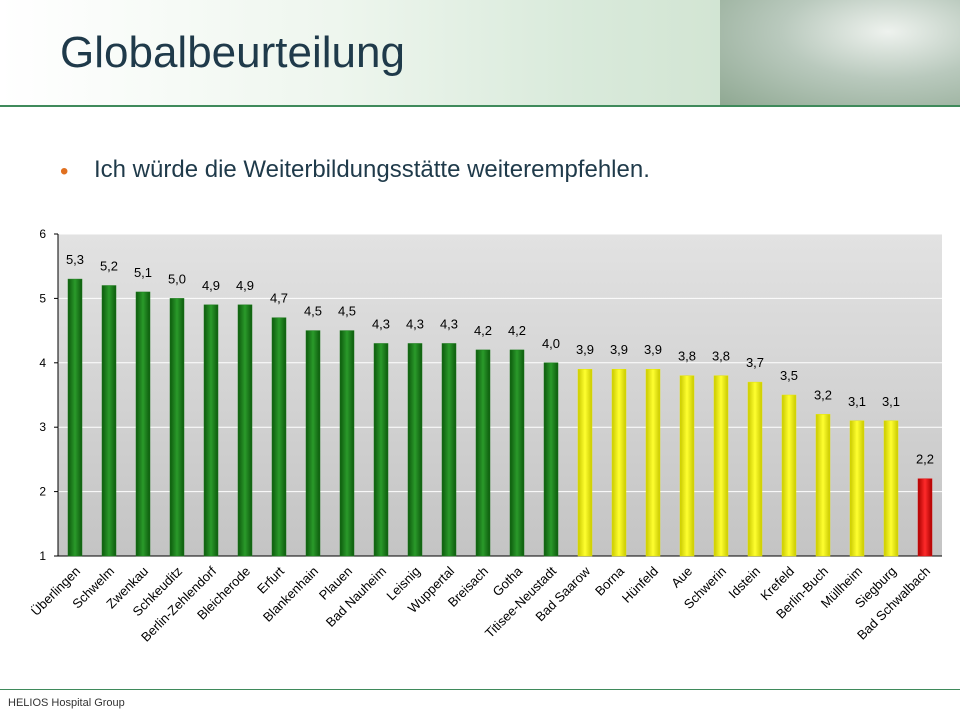  Describe the element at coordinates (66, 703) in the screenshot. I see `footer-text: HELIOS Hospital Group` at that location.